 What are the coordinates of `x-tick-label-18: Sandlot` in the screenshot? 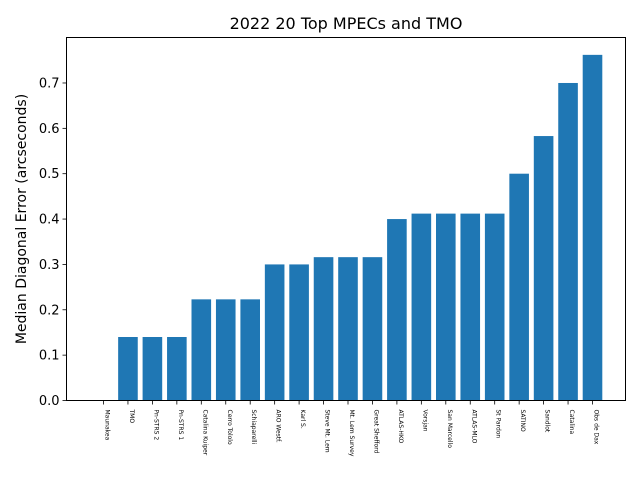 It's located at (547, 421).